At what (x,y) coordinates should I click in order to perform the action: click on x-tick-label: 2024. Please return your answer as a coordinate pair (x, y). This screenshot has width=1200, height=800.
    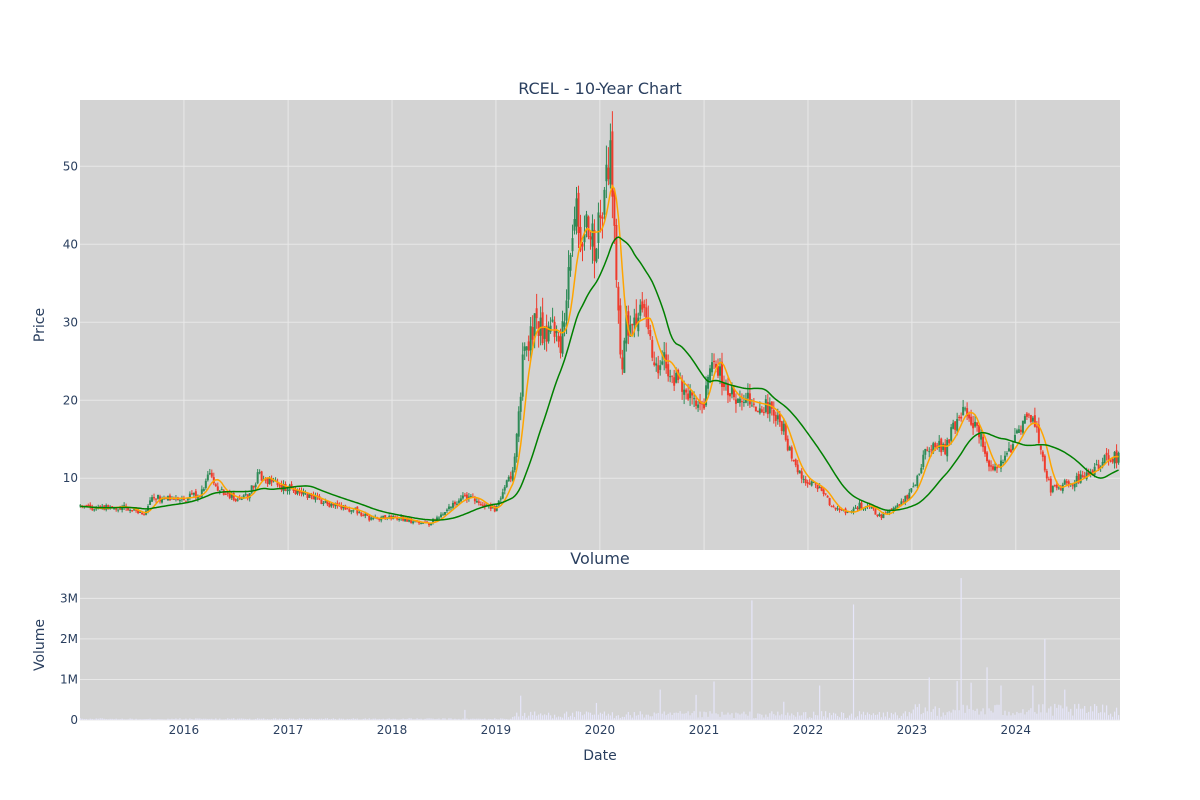
    Looking at the image, I should click on (1016, 730).